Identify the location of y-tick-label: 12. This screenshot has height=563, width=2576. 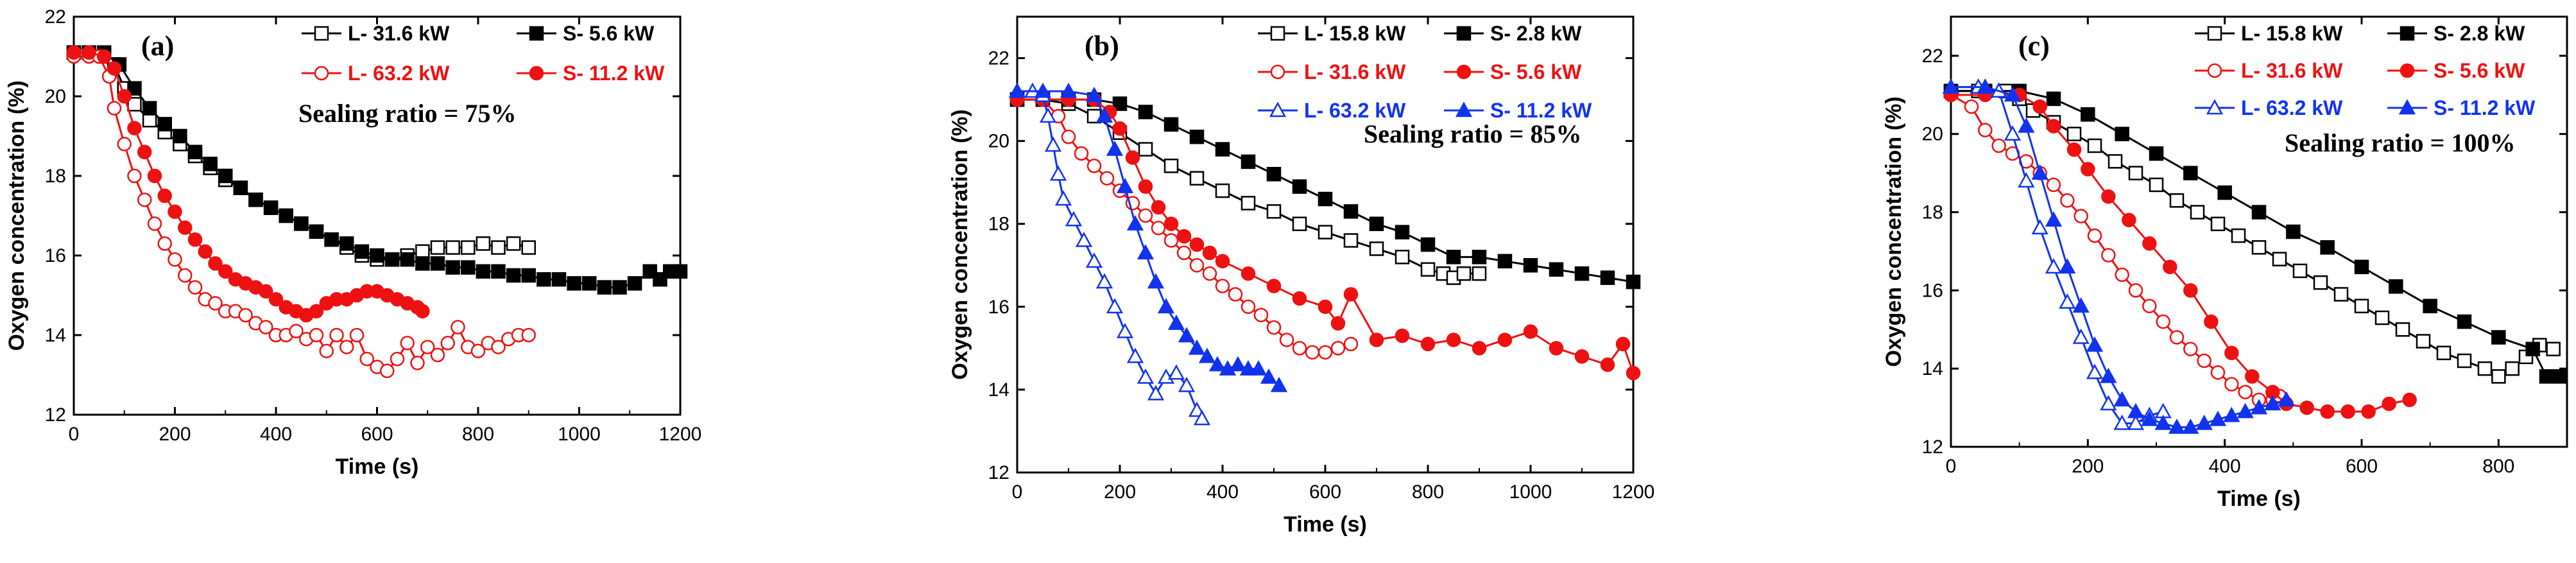
(1932, 447).